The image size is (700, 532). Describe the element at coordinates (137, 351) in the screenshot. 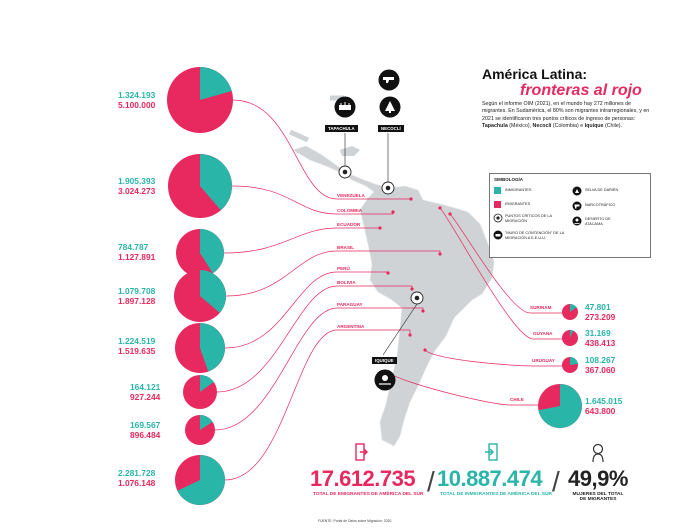

I see `emigrants-value-peru: 1.519.635` at that location.